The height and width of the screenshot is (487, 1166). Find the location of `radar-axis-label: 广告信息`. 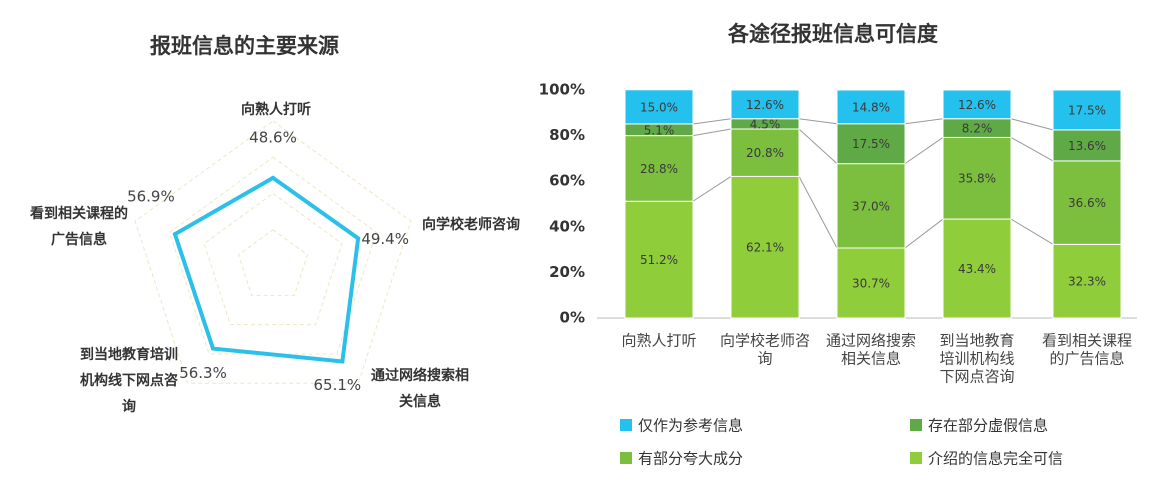

radar-axis-label: 广告信息 is located at coordinates (79, 239).